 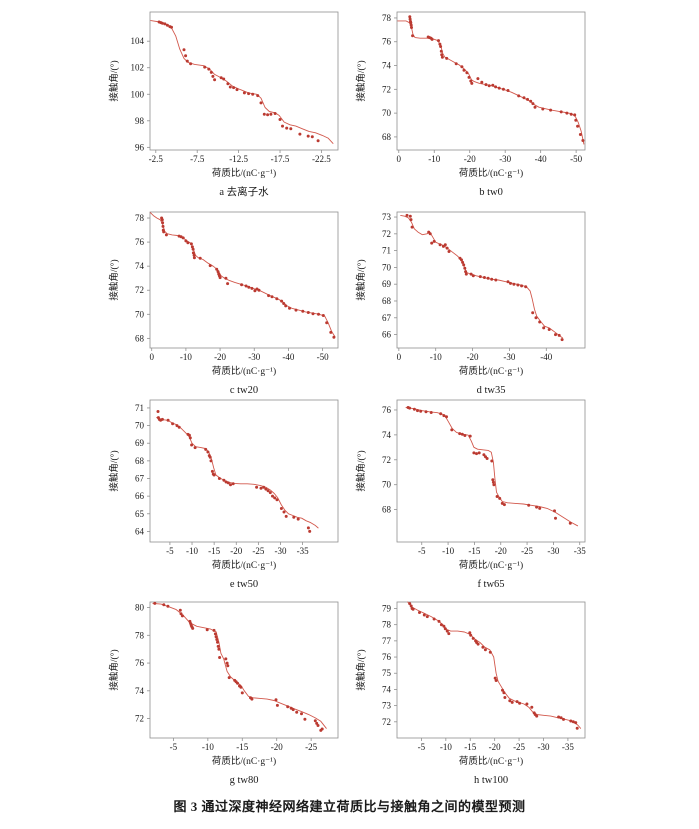 What do you see at coordinates (492, 467) in the screenshot?
I see `model-line` at bounding box center [492, 467].